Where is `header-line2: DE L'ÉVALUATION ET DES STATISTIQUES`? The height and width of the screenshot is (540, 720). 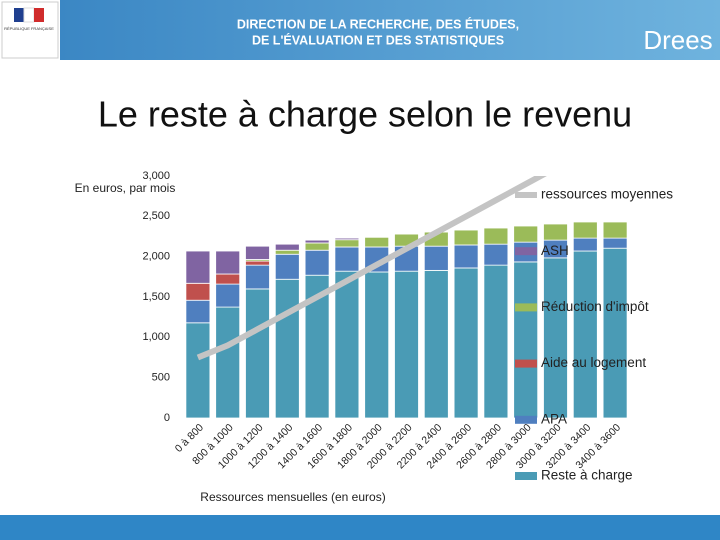
header-line2: DE L'ÉVALUATION ET DES STATISTIQUES is located at coordinates (378, 39).